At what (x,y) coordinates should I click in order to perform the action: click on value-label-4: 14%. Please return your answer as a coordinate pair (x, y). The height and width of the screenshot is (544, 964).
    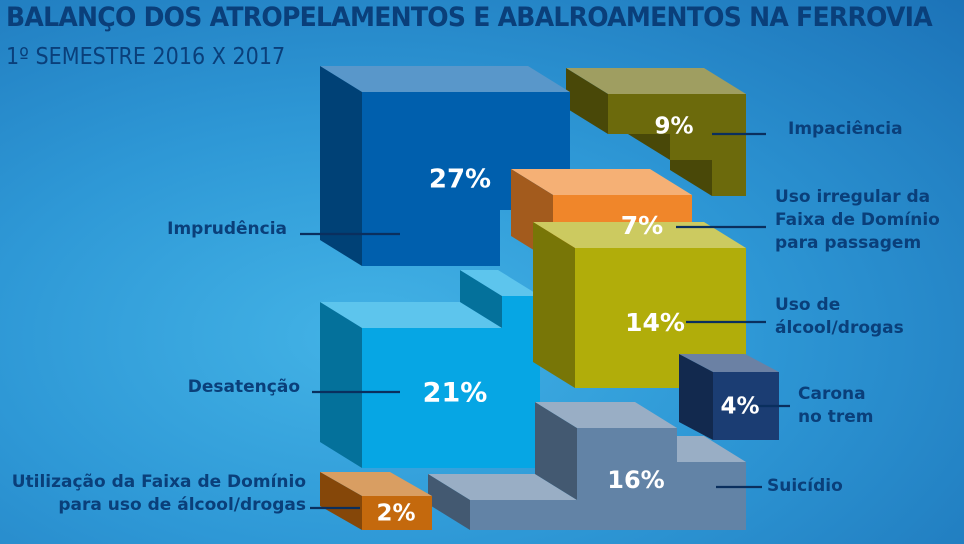
    Looking at the image, I should click on (655, 322).